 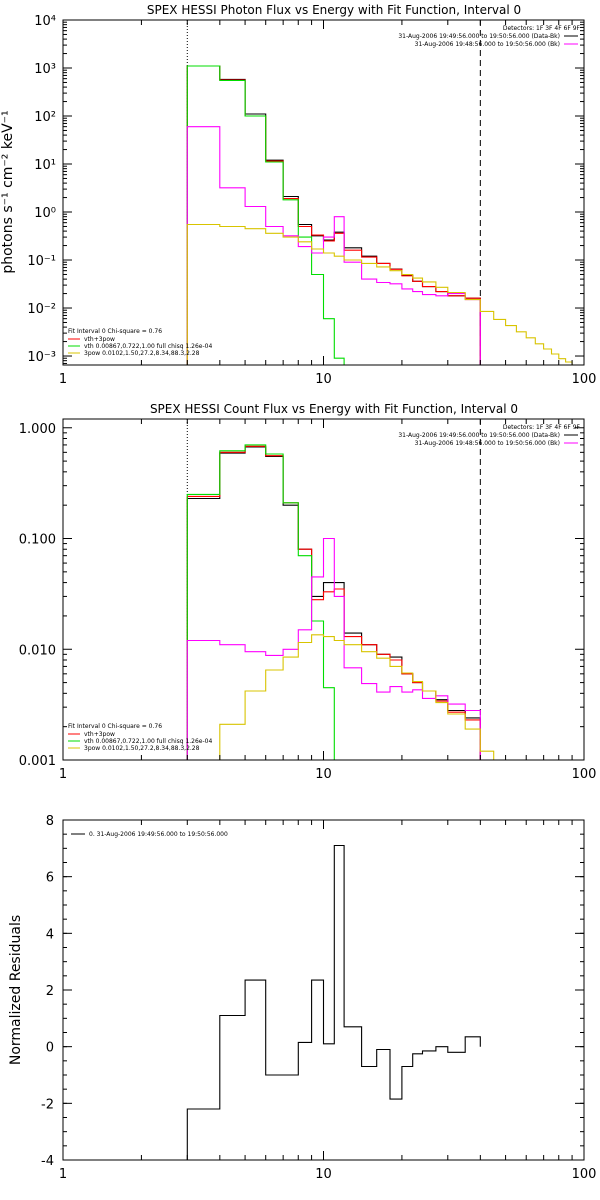 I want to click on y-tick-label: 10⁻¹, so click(x=41, y=261).